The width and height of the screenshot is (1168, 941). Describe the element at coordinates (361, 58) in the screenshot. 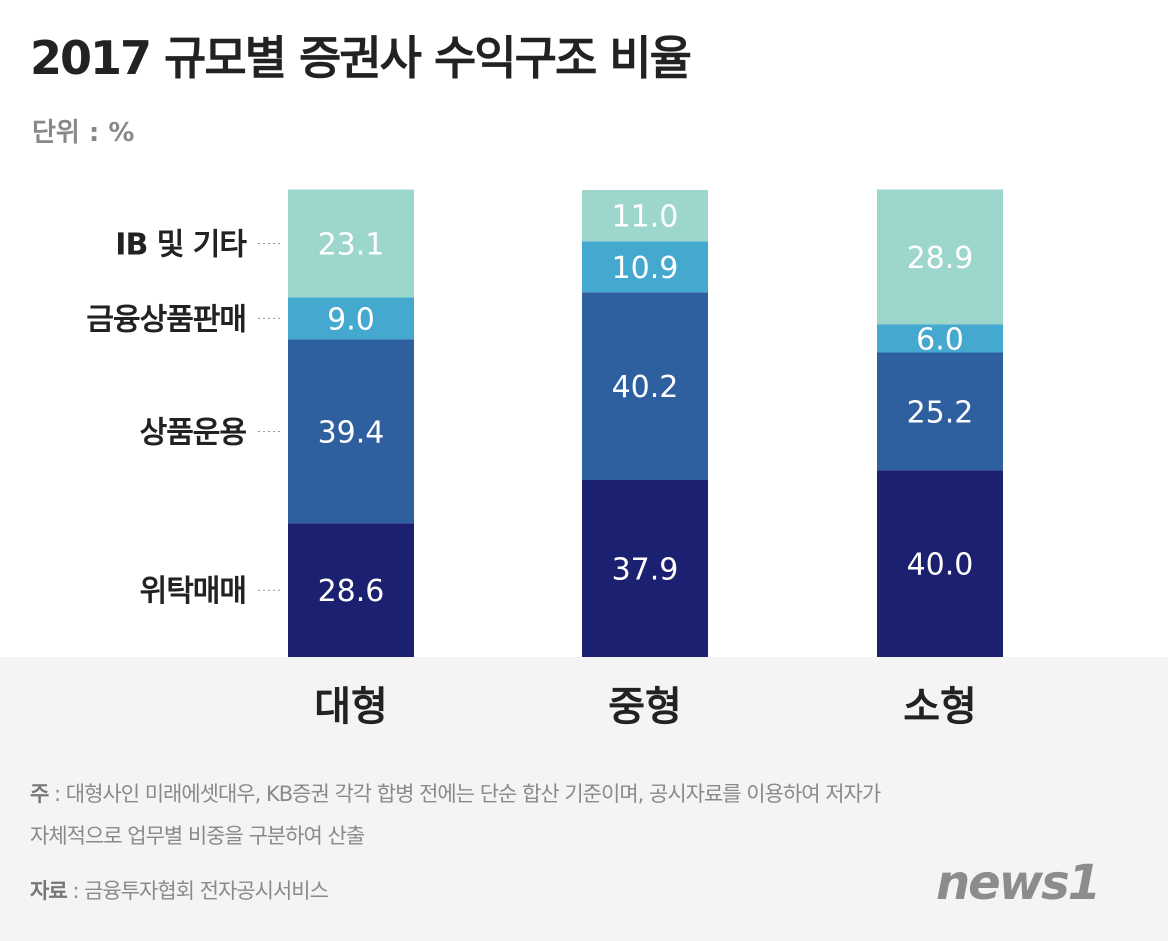

I see `chart-title: 2017 규모별 증권사 수익구조 비율` at that location.